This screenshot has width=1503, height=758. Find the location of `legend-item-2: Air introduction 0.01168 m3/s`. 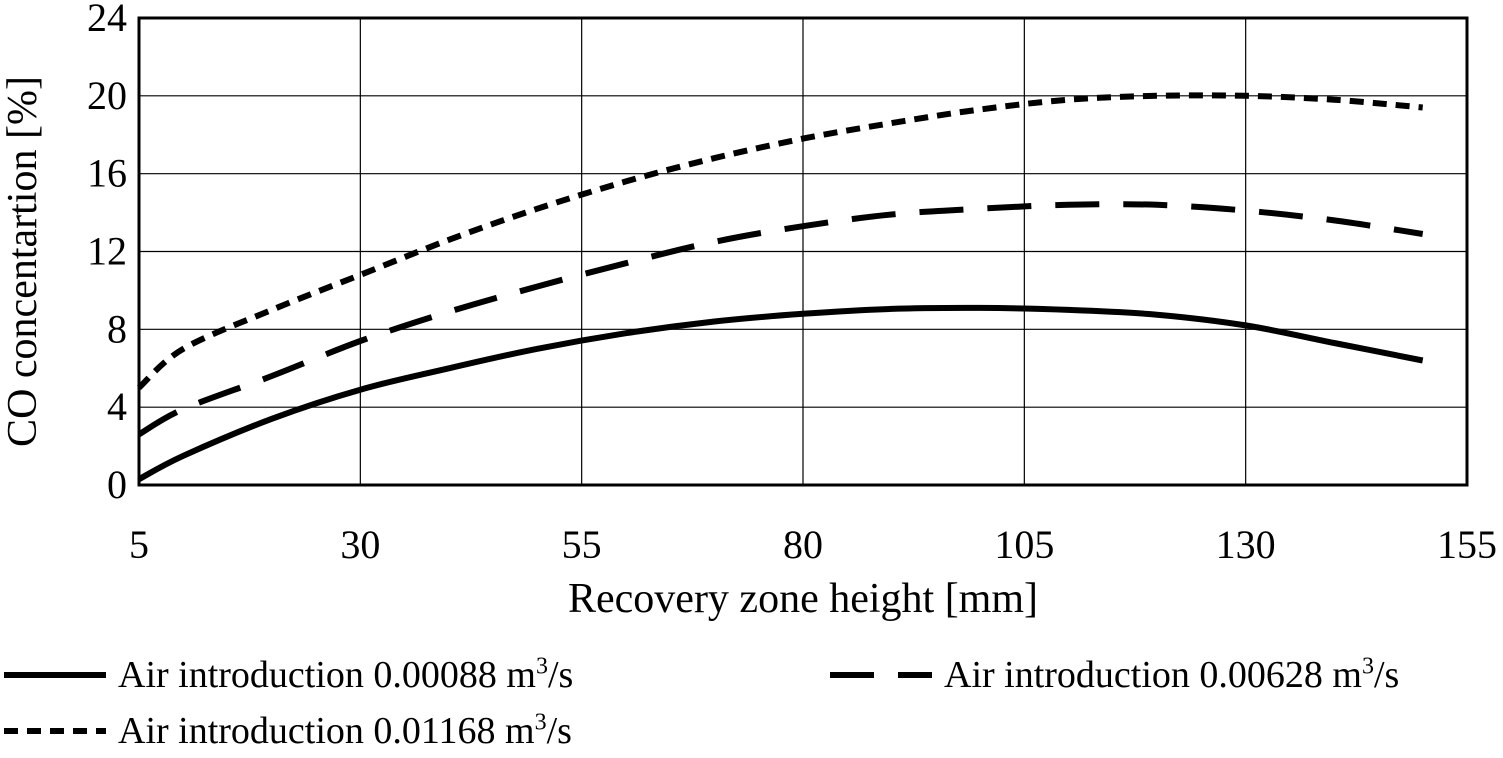

legend-item-2: Air introduction 0.01168 m3/s is located at coordinates (286, 731).